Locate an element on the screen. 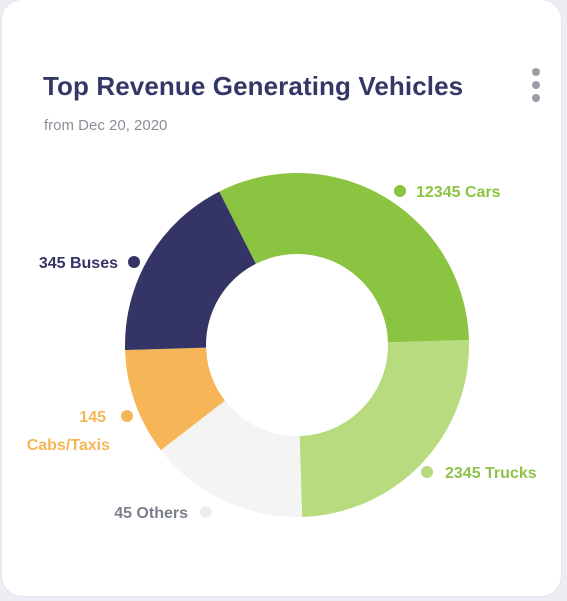 This screenshot has width=567, height=601. slice-label-line: 2345 Trucks is located at coordinates (491, 473).